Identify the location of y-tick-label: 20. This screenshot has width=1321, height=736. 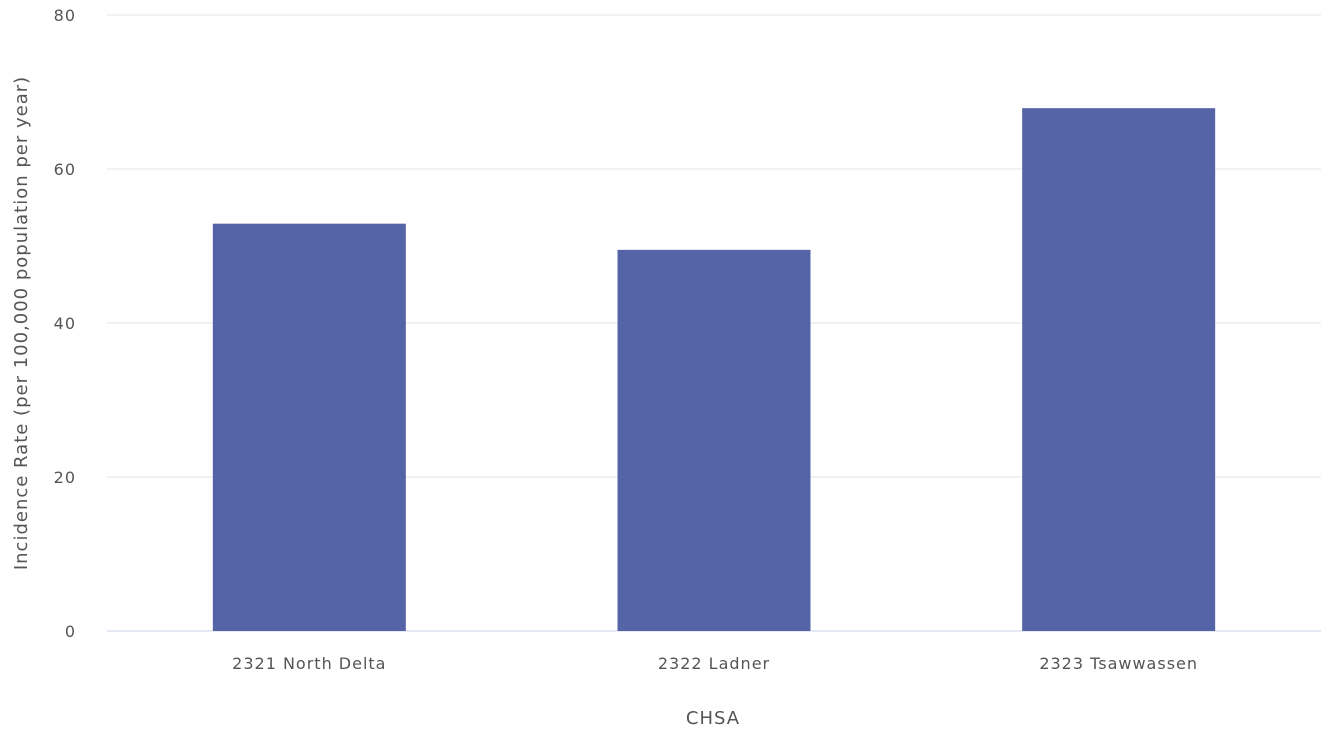
(65, 477).